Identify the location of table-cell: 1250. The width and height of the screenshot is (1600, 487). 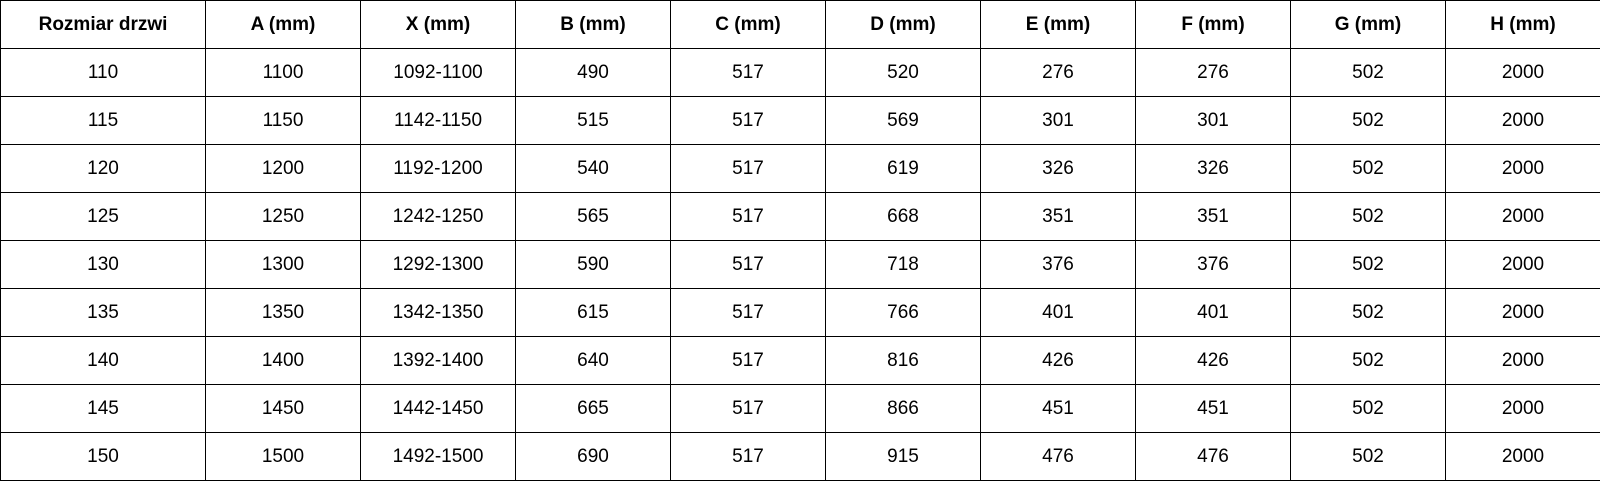
(283, 216).